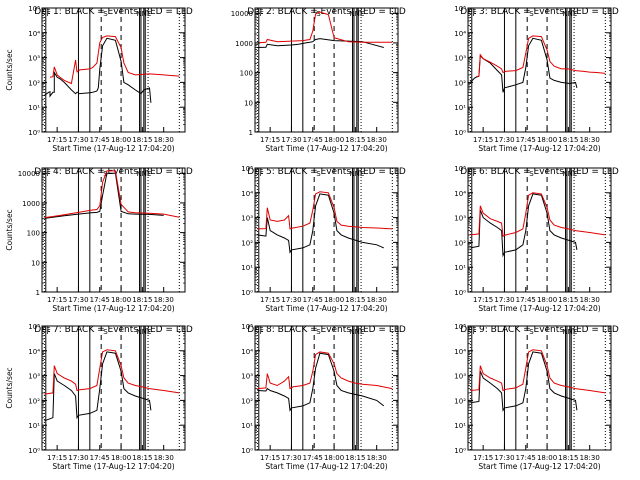 The width and height of the screenshot is (640, 480). What do you see at coordinates (244, 44) in the screenshot?
I see `y-tick-label: 1000` at bounding box center [244, 44].